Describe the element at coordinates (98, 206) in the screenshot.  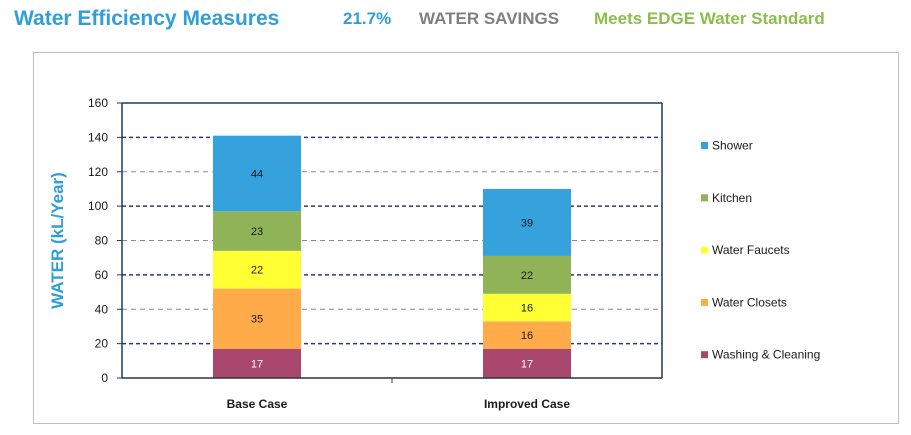
I see `y-tick-label: 100` at that location.